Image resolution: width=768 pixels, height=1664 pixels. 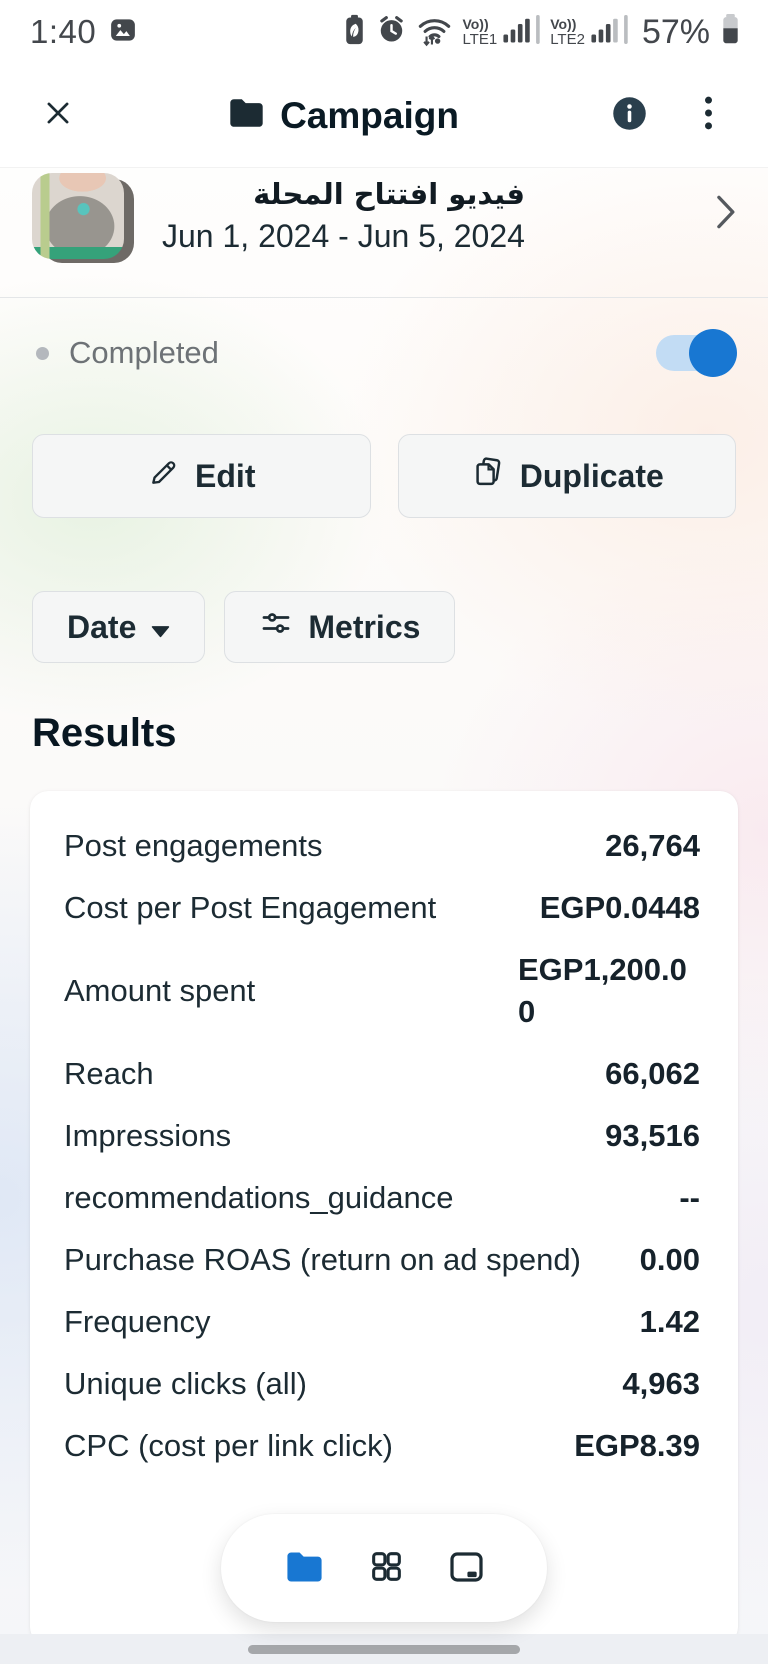 I want to click on metric-row: Frequency 1.42, so click(x=382, y=1322).